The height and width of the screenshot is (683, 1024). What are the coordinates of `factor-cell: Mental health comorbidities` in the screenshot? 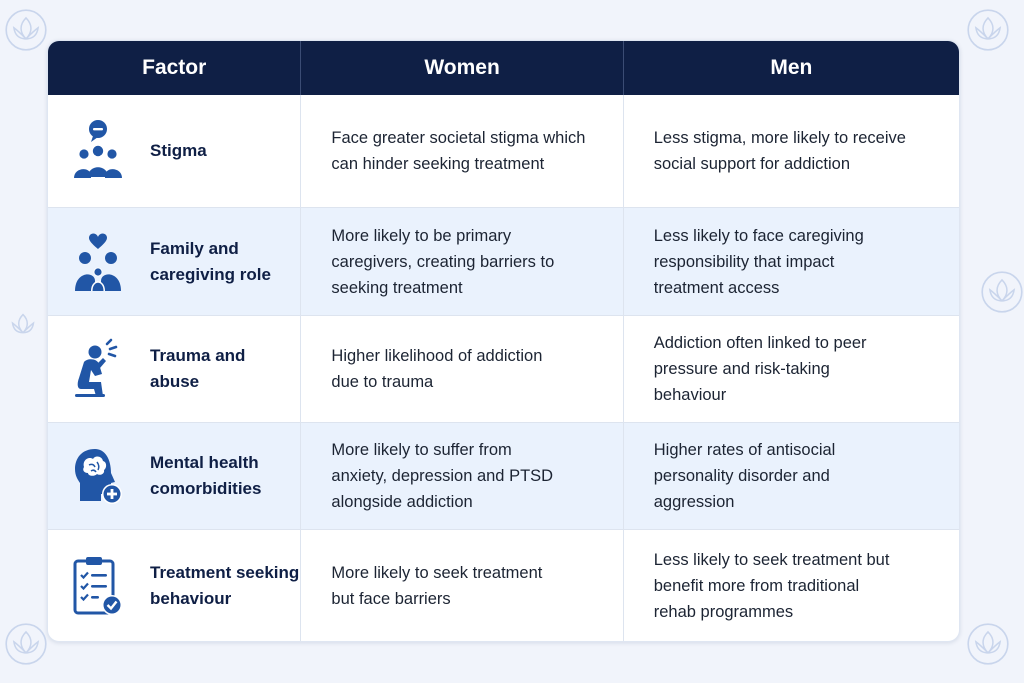 It's located at (175, 476).